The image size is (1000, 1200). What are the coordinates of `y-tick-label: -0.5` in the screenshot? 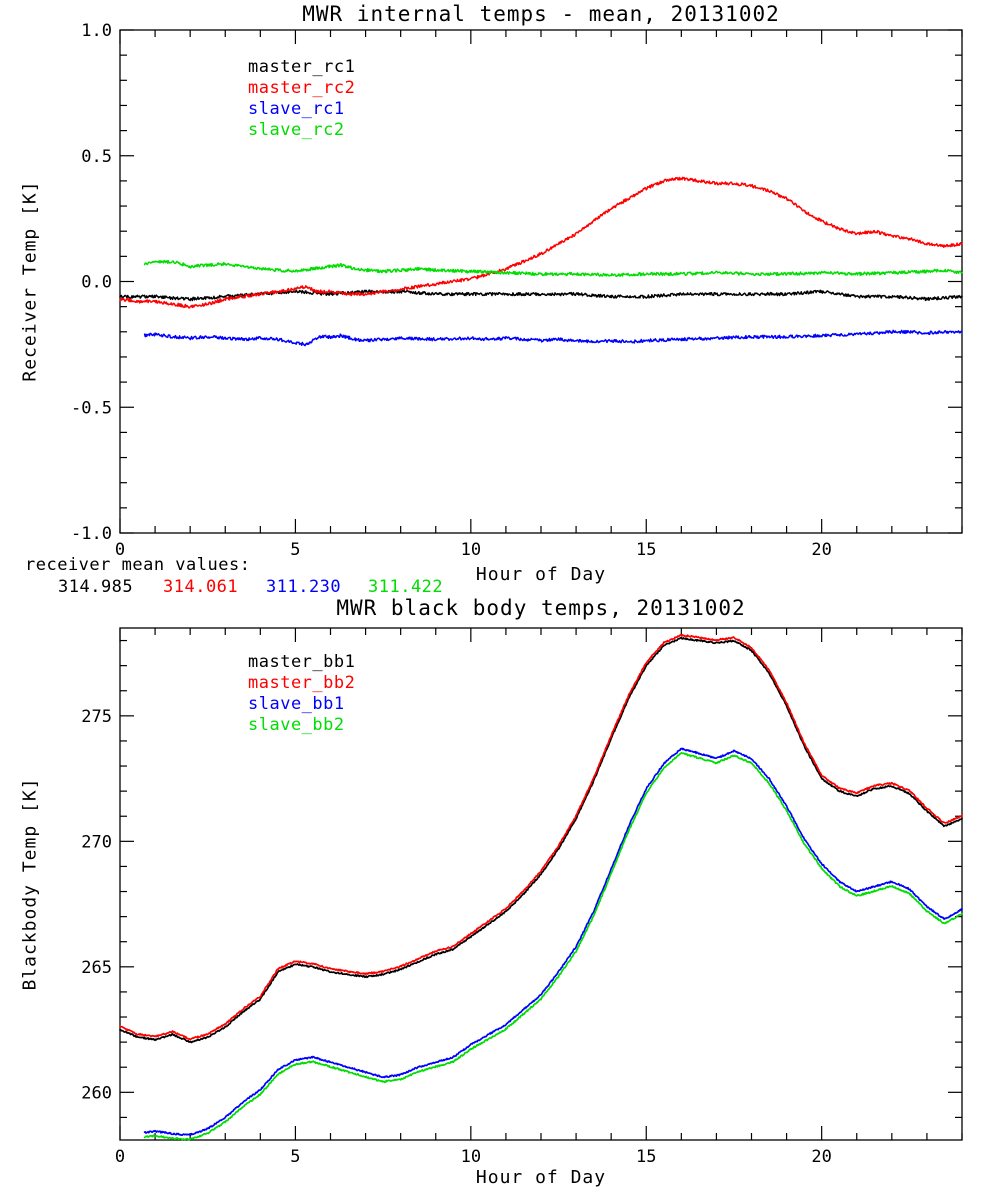 It's located at (91, 408).